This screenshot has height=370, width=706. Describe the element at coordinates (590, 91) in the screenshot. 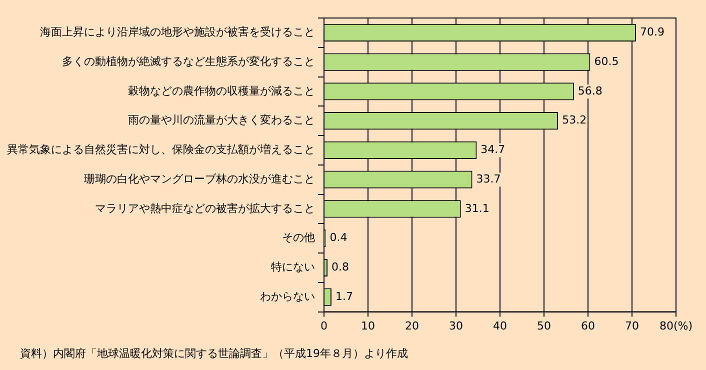

I see `data-label: 56.8` at that location.